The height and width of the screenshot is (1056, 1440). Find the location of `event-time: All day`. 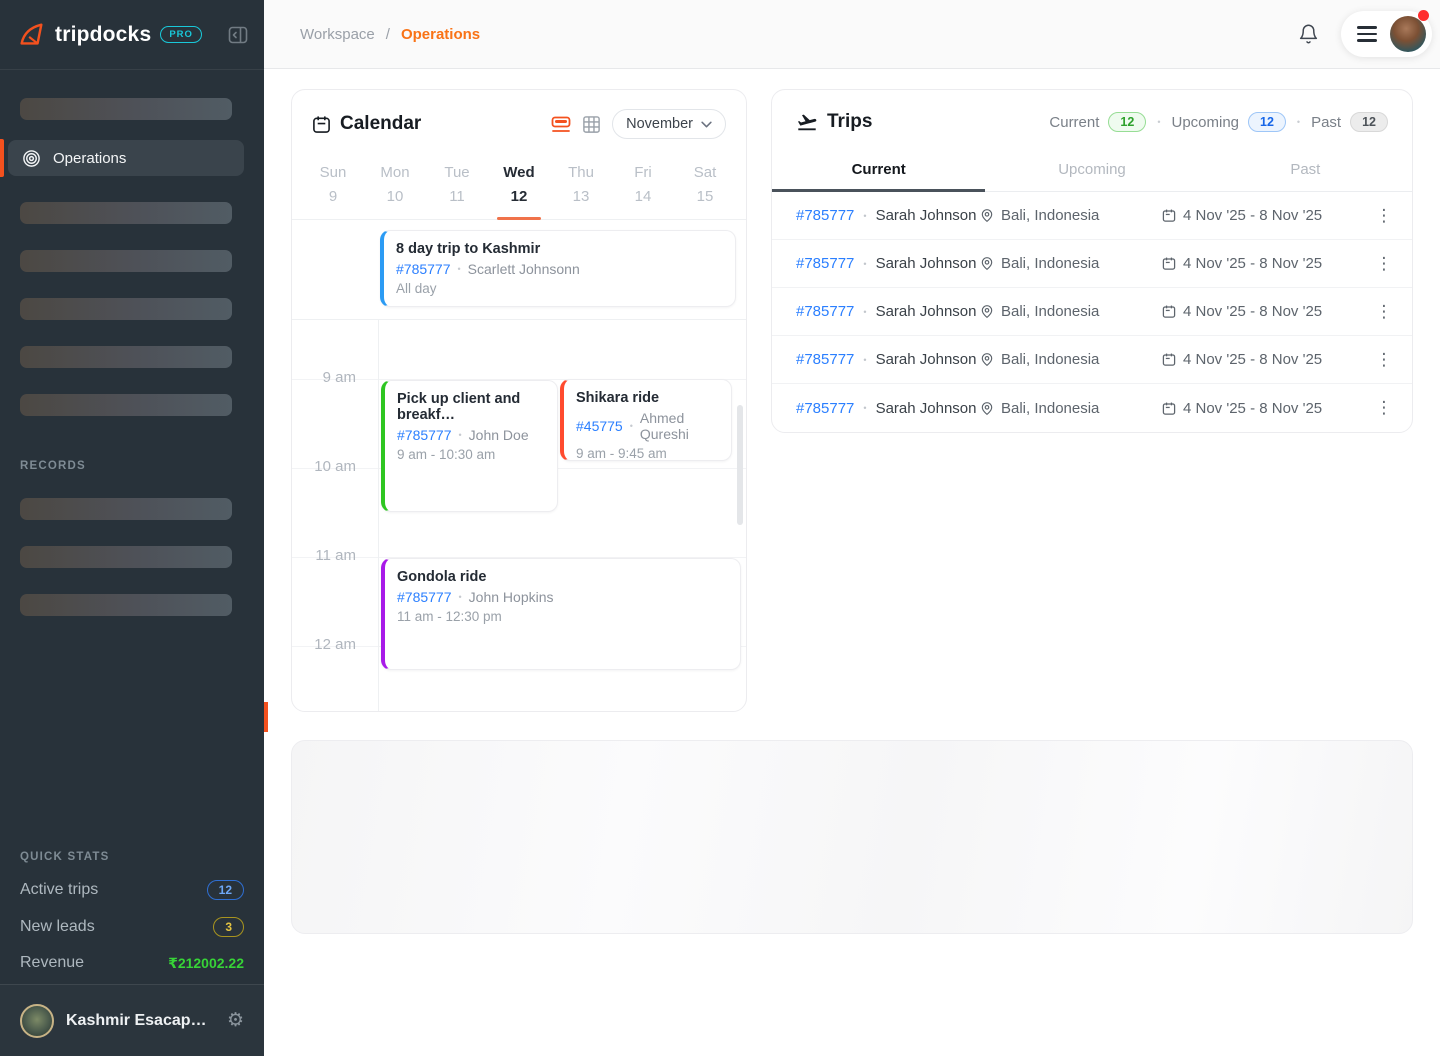

event-time: All day is located at coordinates (416, 288).